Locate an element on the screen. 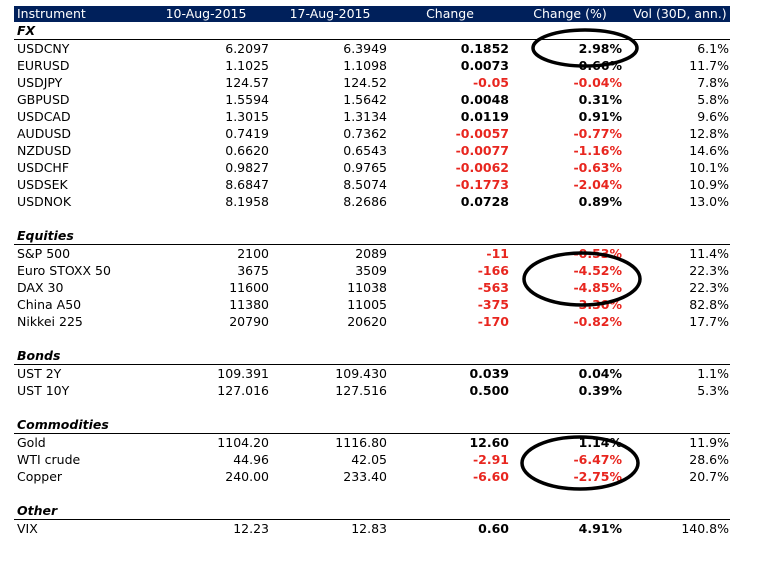 The width and height of the screenshot is (759, 566). volatility-cell: 11.4% is located at coordinates (709, 253).